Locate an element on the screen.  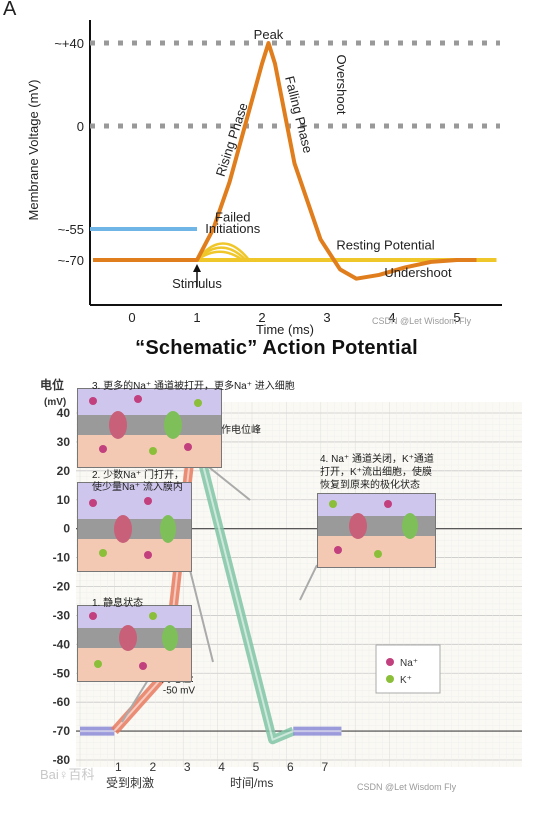
watermark-top: CSDN @Let Wisdom Fly is located at coordinates (422, 321).